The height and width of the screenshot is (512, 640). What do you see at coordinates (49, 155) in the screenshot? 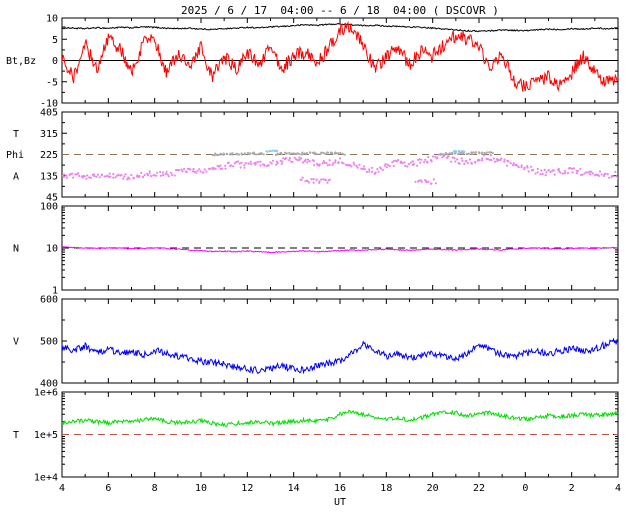
I see `y-tick-label: 225` at bounding box center [49, 155].